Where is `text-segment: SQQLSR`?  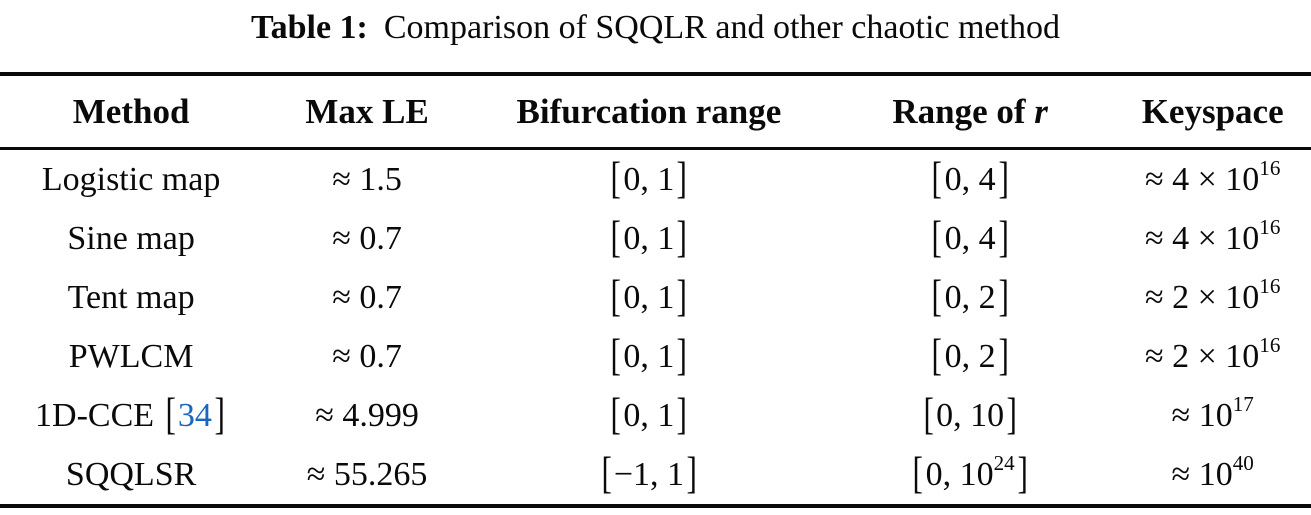 text-segment: SQQLSR is located at coordinates (131, 474).